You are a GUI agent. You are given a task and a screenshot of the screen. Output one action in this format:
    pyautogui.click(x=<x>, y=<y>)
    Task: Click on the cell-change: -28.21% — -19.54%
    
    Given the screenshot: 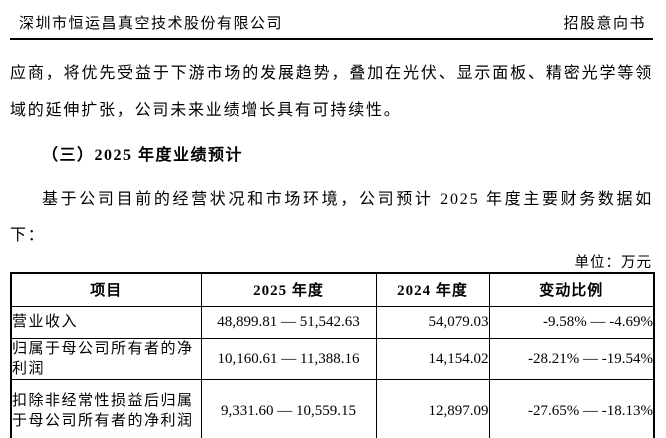 What is the action you would take?
    pyautogui.click(x=571, y=358)
    